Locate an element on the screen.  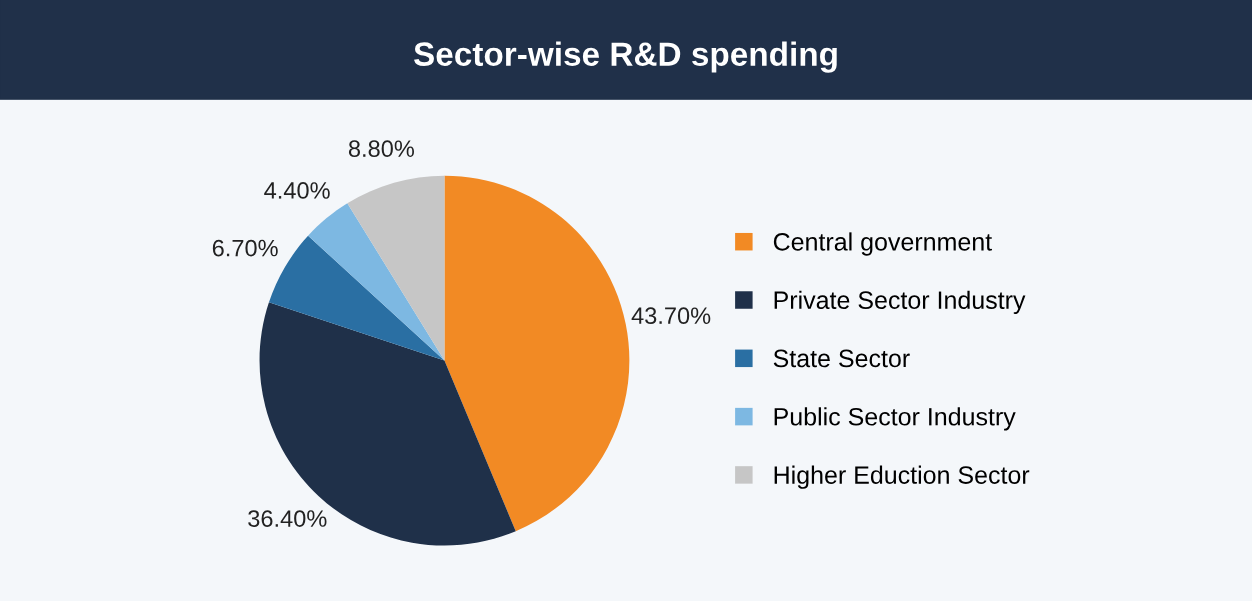
data-label: 43.70% is located at coordinates (671, 316).